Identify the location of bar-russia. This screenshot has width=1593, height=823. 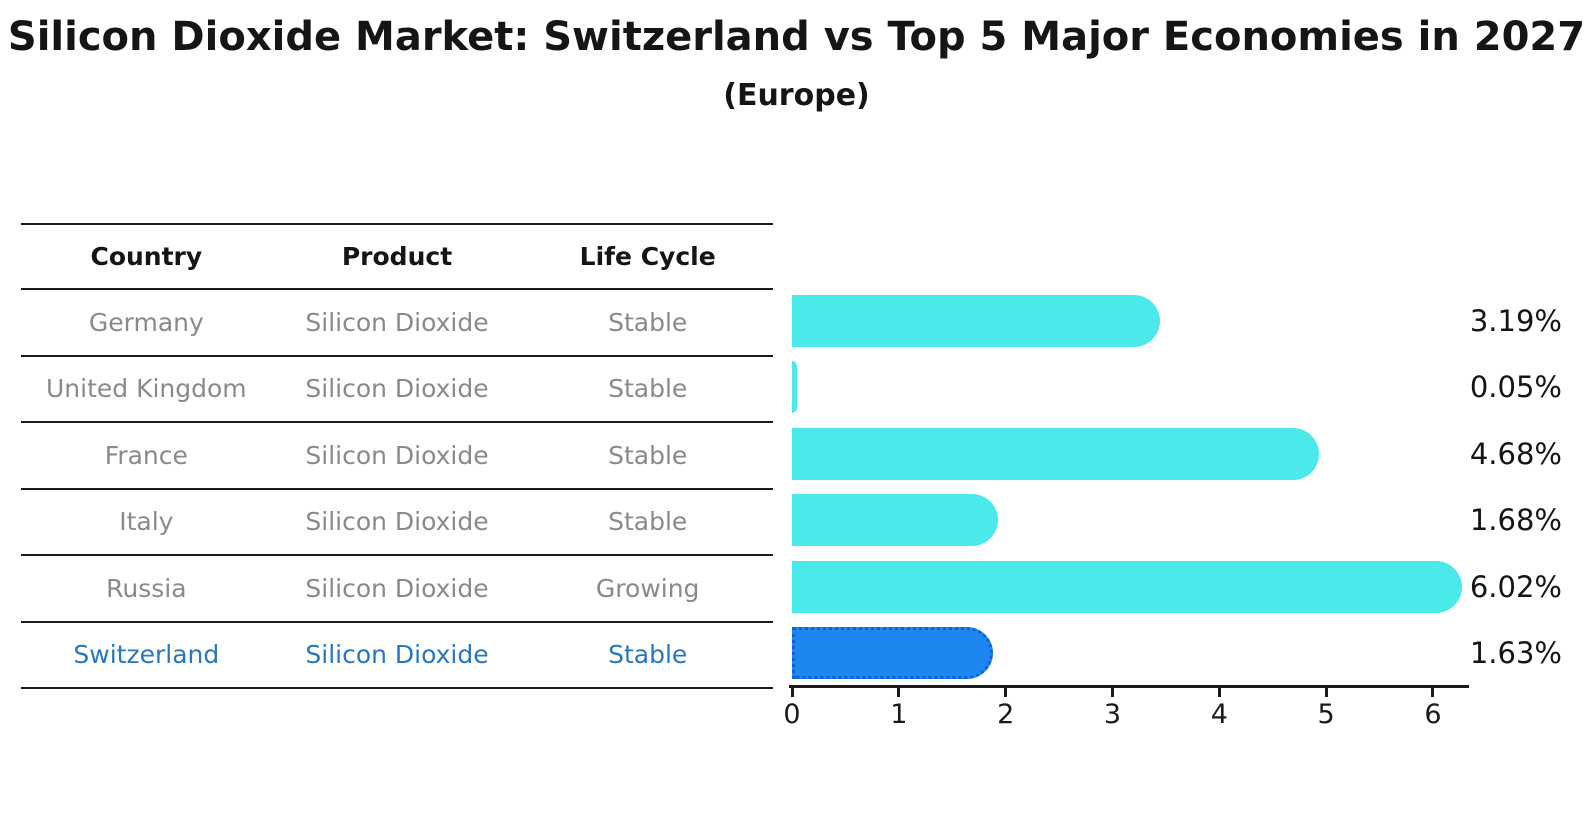
(1127, 586).